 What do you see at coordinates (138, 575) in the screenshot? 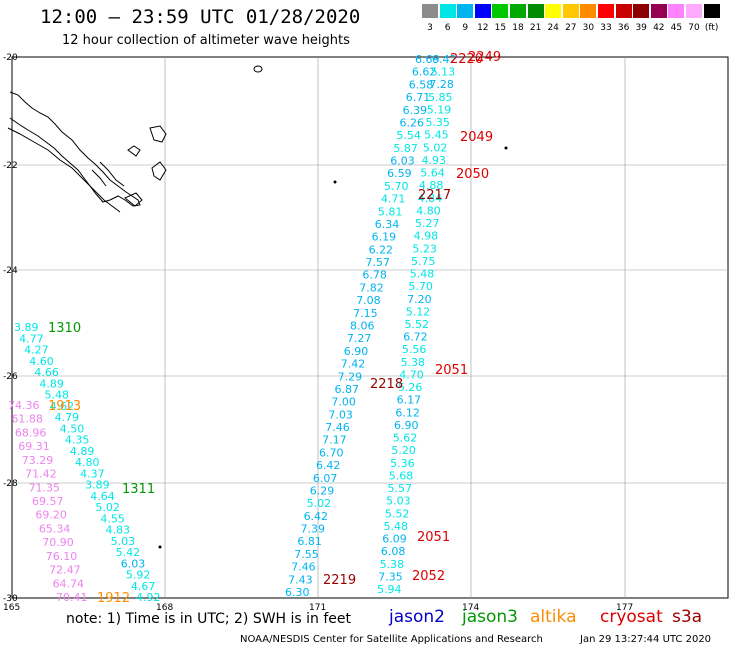
I see `track-b-value-22: 5.92` at bounding box center [138, 575].